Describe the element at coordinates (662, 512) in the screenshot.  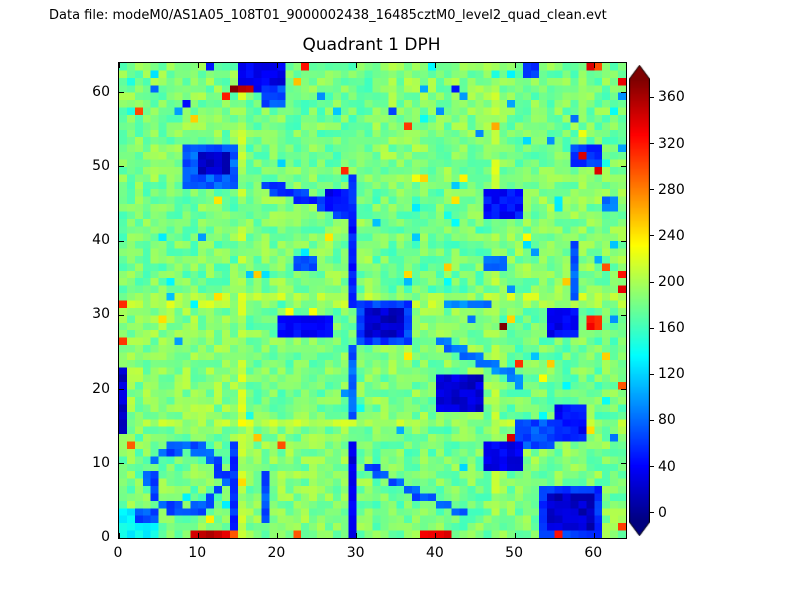
I see `colorbar-tick-label: 0` at that location.